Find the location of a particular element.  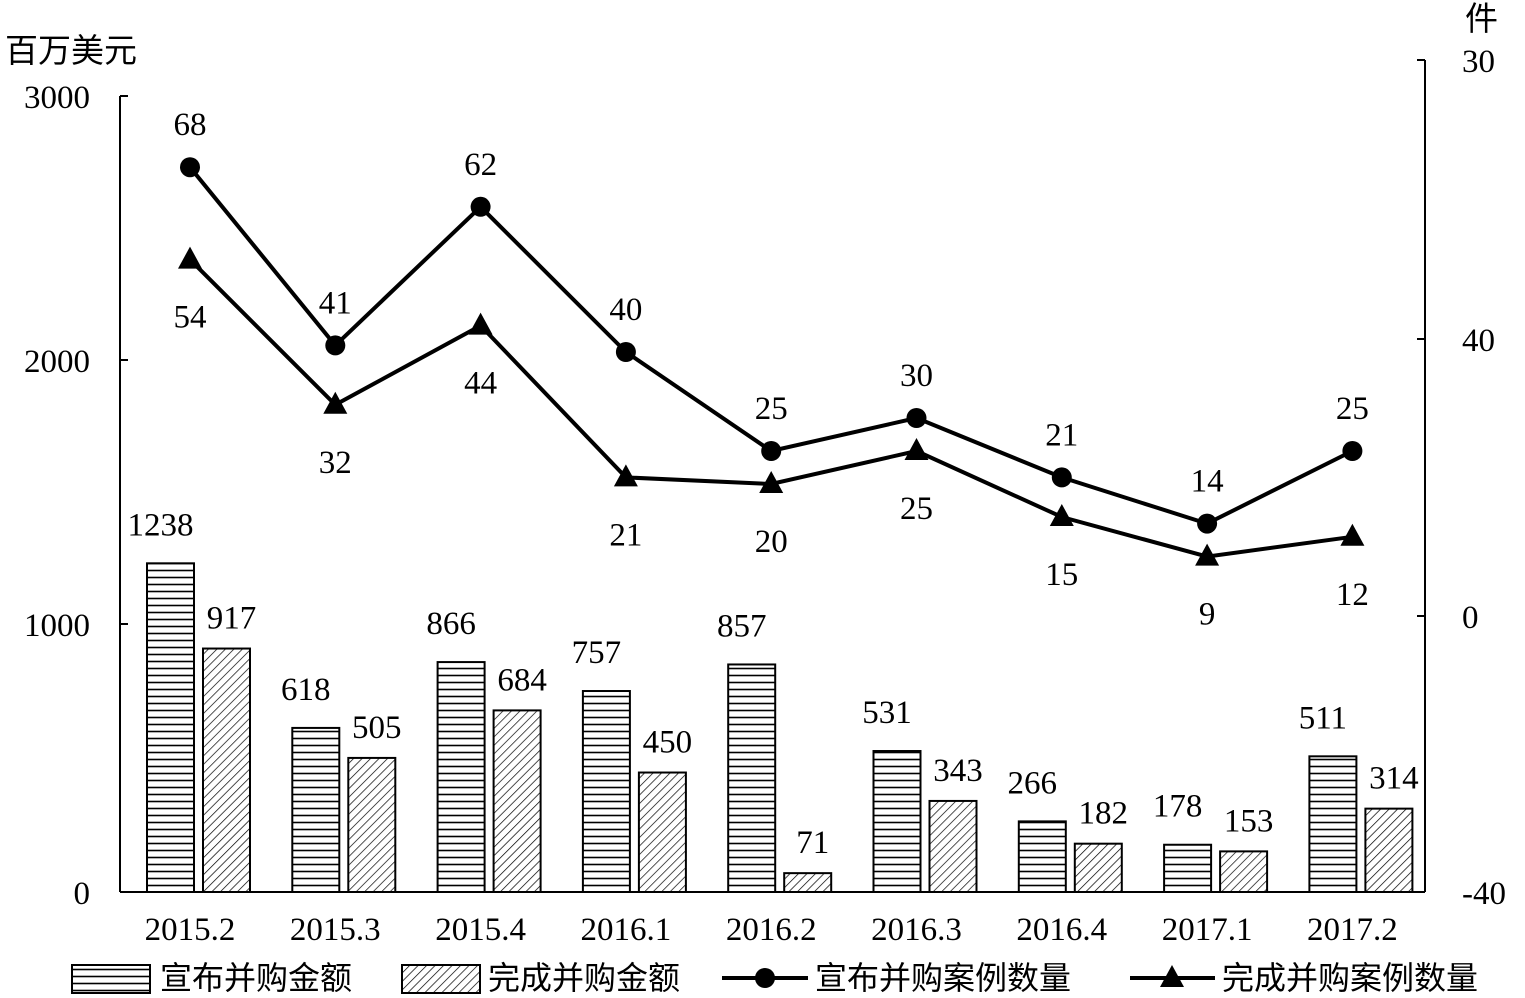

point-announced-label: 68 is located at coordinates (190, 125).